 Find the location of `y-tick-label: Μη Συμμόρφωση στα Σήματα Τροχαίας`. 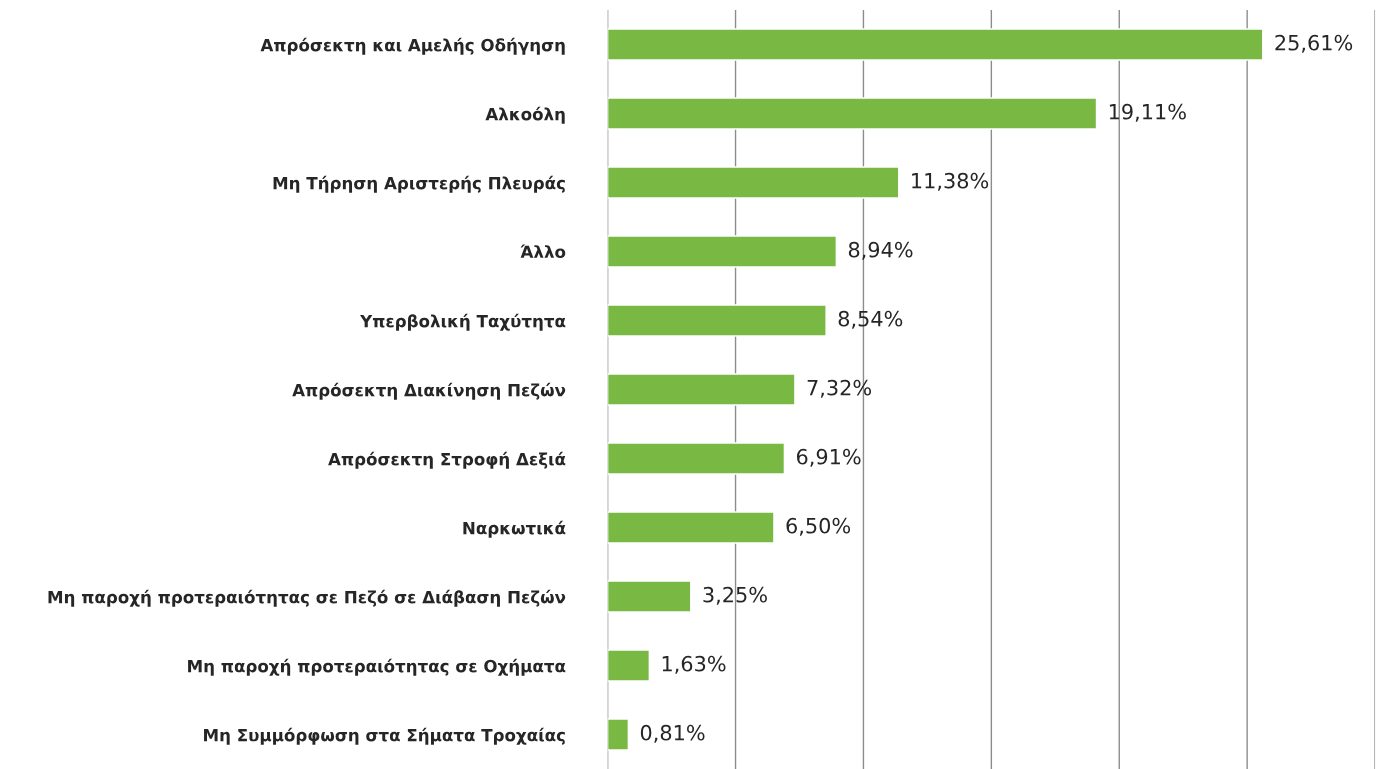

y-tick-label: Μη Συμμόρφωση στα Σήματα Τροχαίας is located at coordinates (384, 736).